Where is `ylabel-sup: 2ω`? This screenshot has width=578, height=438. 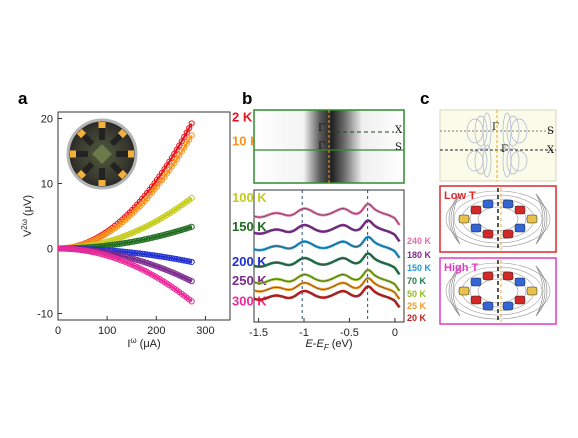
ylabel-sup: 2ω is located at coordinates (24, 224).